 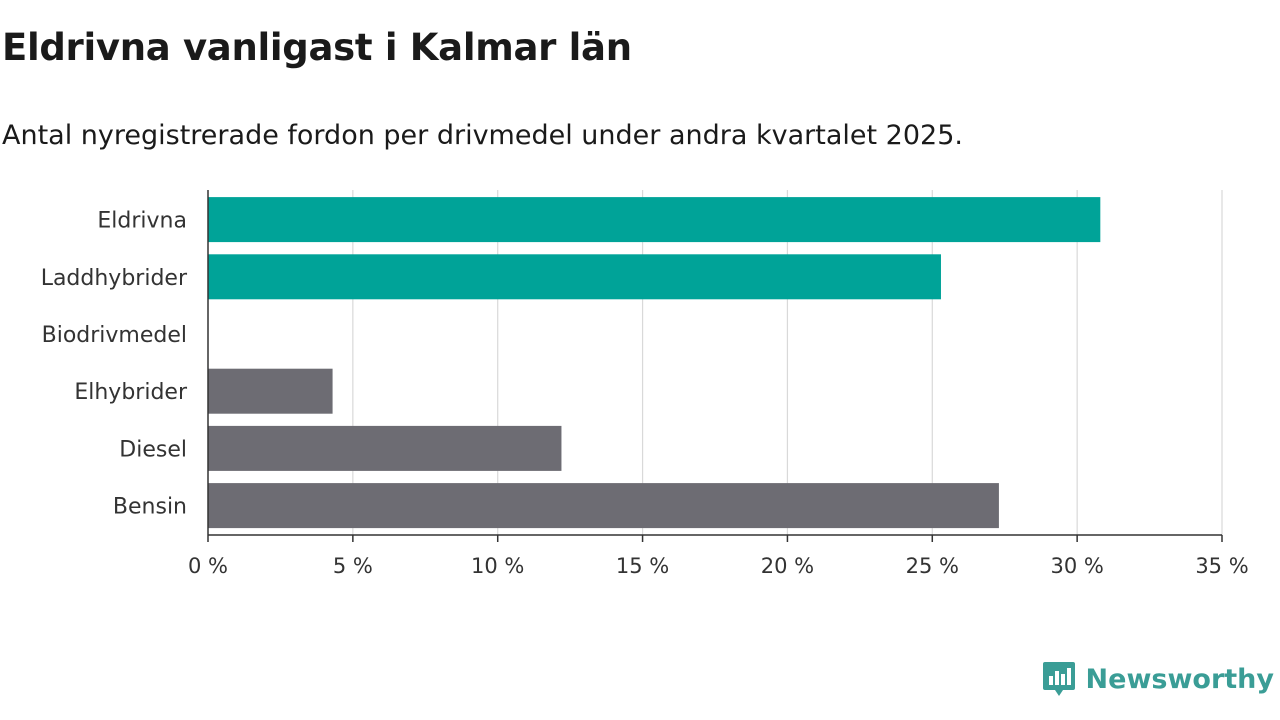 What do you see at coordinates (114, 335) in the screenshot?
I see `category-label: Biodrivmedel` at bounding box center [114, 335].